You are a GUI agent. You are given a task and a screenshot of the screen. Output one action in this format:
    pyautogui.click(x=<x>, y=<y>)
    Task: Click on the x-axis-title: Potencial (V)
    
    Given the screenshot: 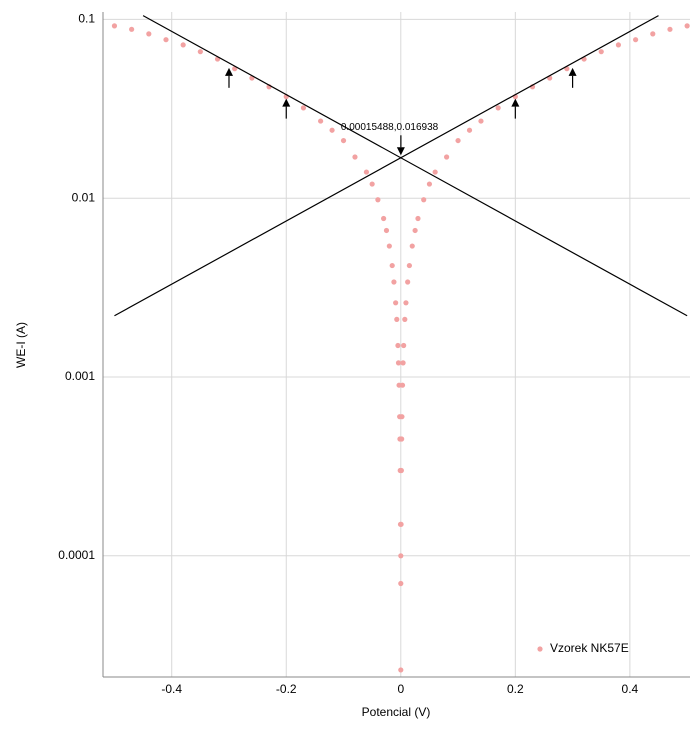 What is the action you would take?
    pyautogui.click(x=396, y=712)
    